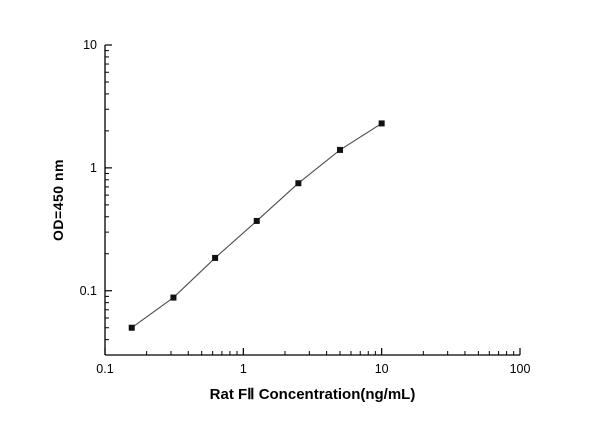 The height and width of the screenshot is (421, 600). What do you see at coordinates (93, 168) in the screenshot?
I see `y-tick-label: 1` at bounding box center [93, 168].